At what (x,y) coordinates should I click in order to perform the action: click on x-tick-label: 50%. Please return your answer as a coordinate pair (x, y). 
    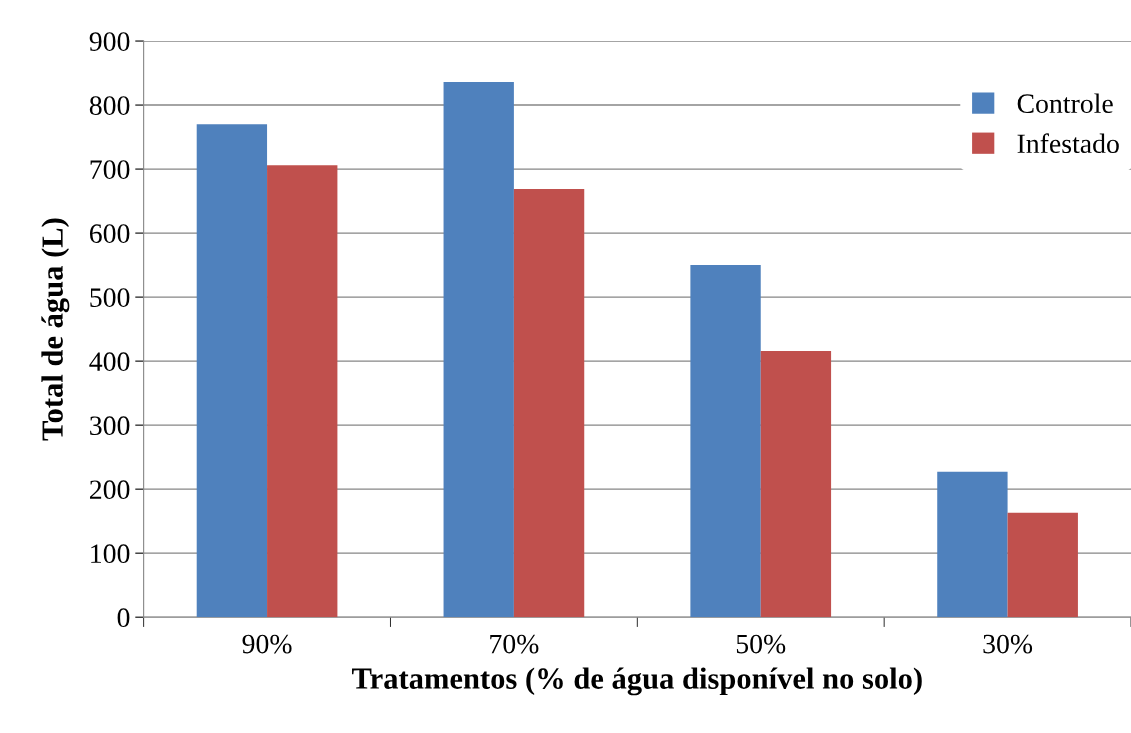
    Looking at the image, I should click on (761, 644).